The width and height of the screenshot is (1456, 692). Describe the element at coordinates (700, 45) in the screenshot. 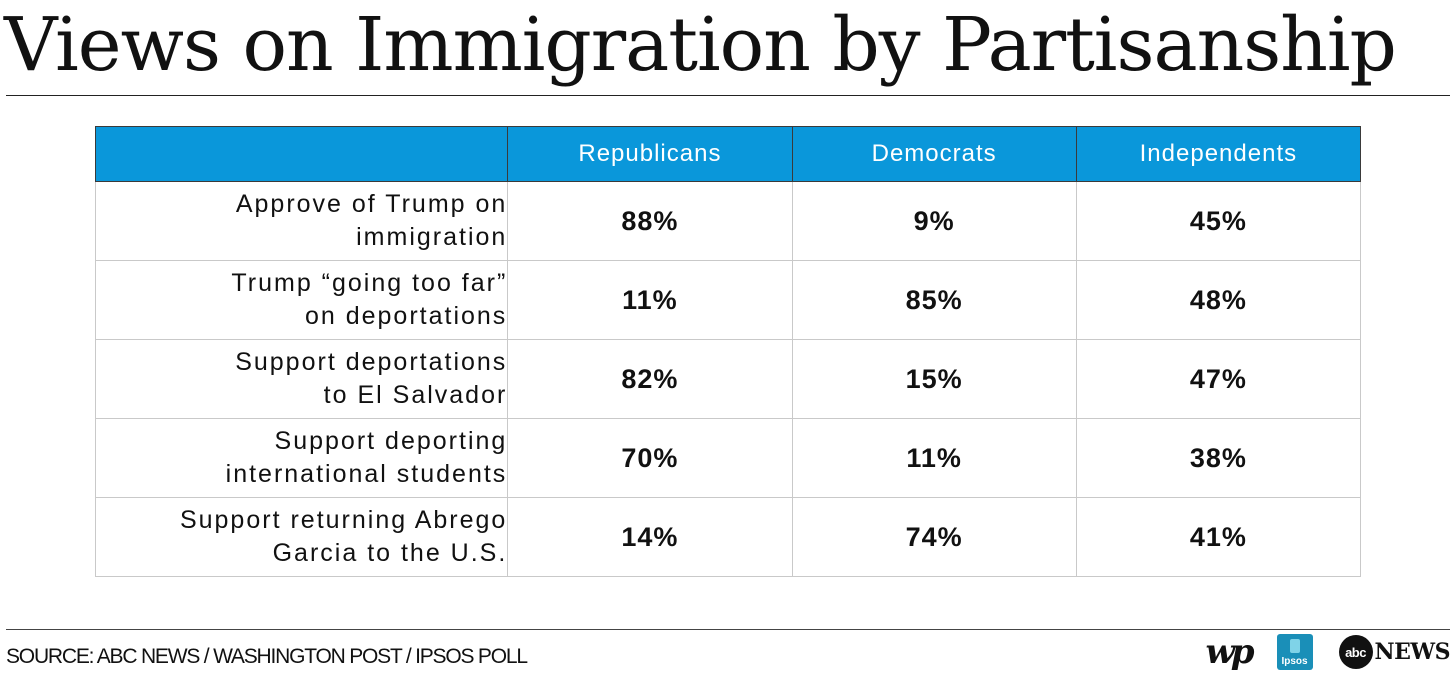

I see `page-title: Views on Immigration by Partisanship` at that location.